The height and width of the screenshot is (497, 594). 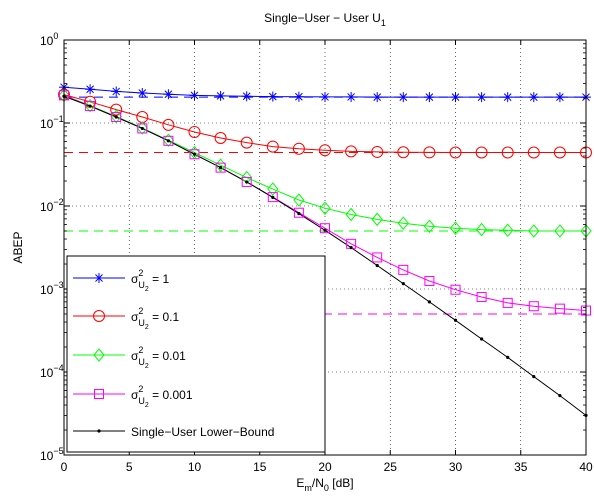 I want to click on x-tick-label: 5, so click(x=129, y=467).